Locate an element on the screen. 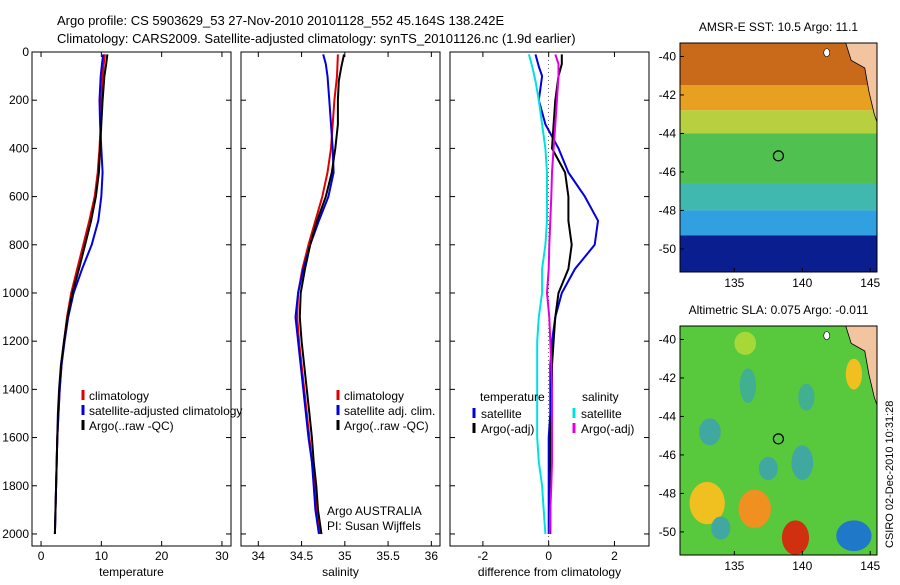 The image size is (900, 585). x-tick-label: 34.5 is located at coordinates (302, 556).